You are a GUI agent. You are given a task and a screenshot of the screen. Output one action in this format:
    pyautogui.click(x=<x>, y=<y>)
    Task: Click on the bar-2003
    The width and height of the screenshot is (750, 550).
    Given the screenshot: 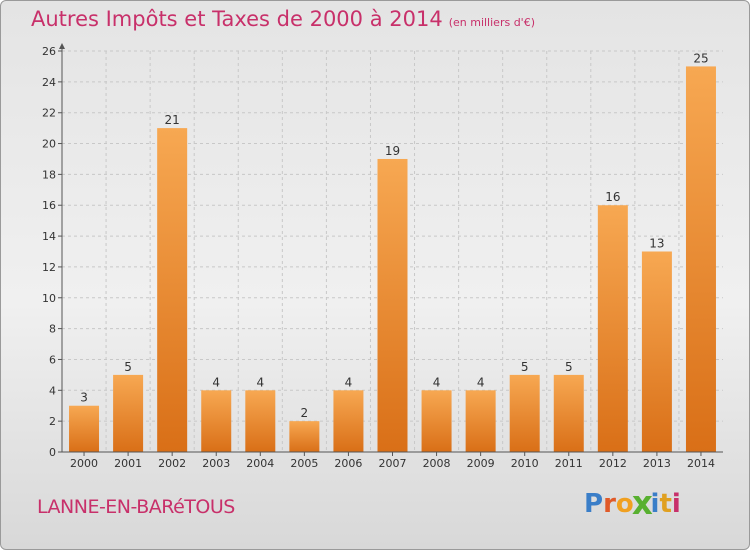 What is the action you would take?
    pyautogui.click(x=216, y=421)
    